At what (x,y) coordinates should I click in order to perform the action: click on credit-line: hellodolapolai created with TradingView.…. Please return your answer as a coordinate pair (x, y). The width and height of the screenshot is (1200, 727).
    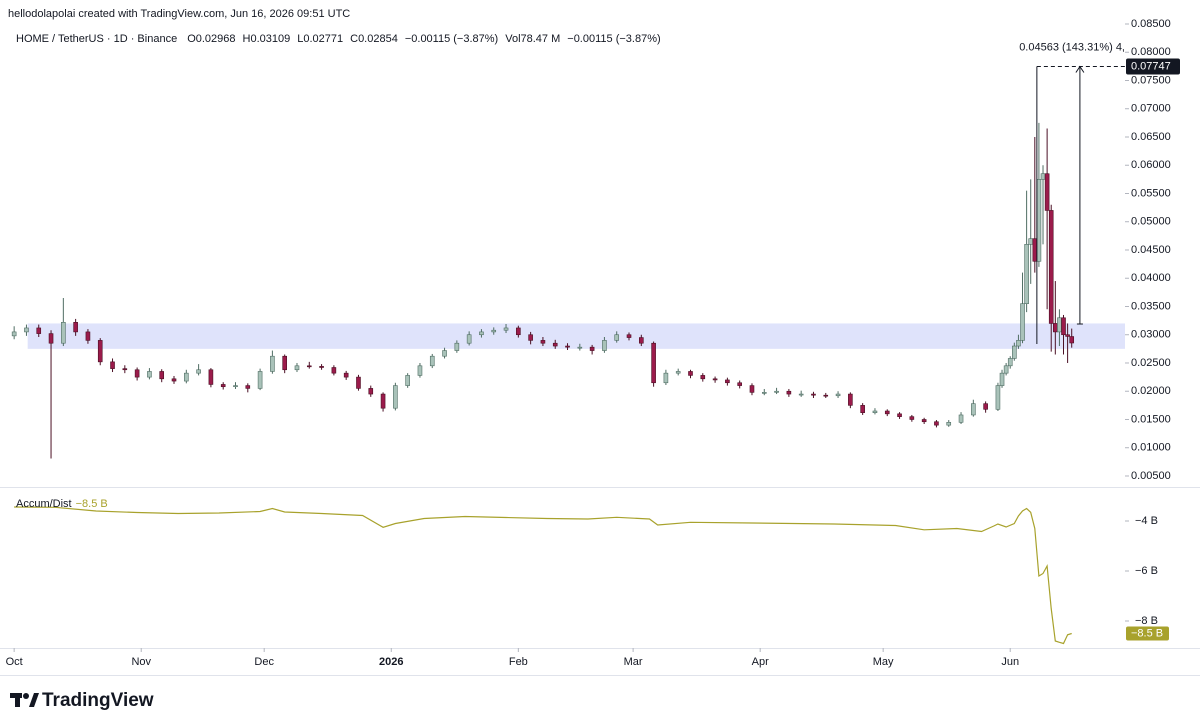
    Looking at the image, I should click on (179, 14).